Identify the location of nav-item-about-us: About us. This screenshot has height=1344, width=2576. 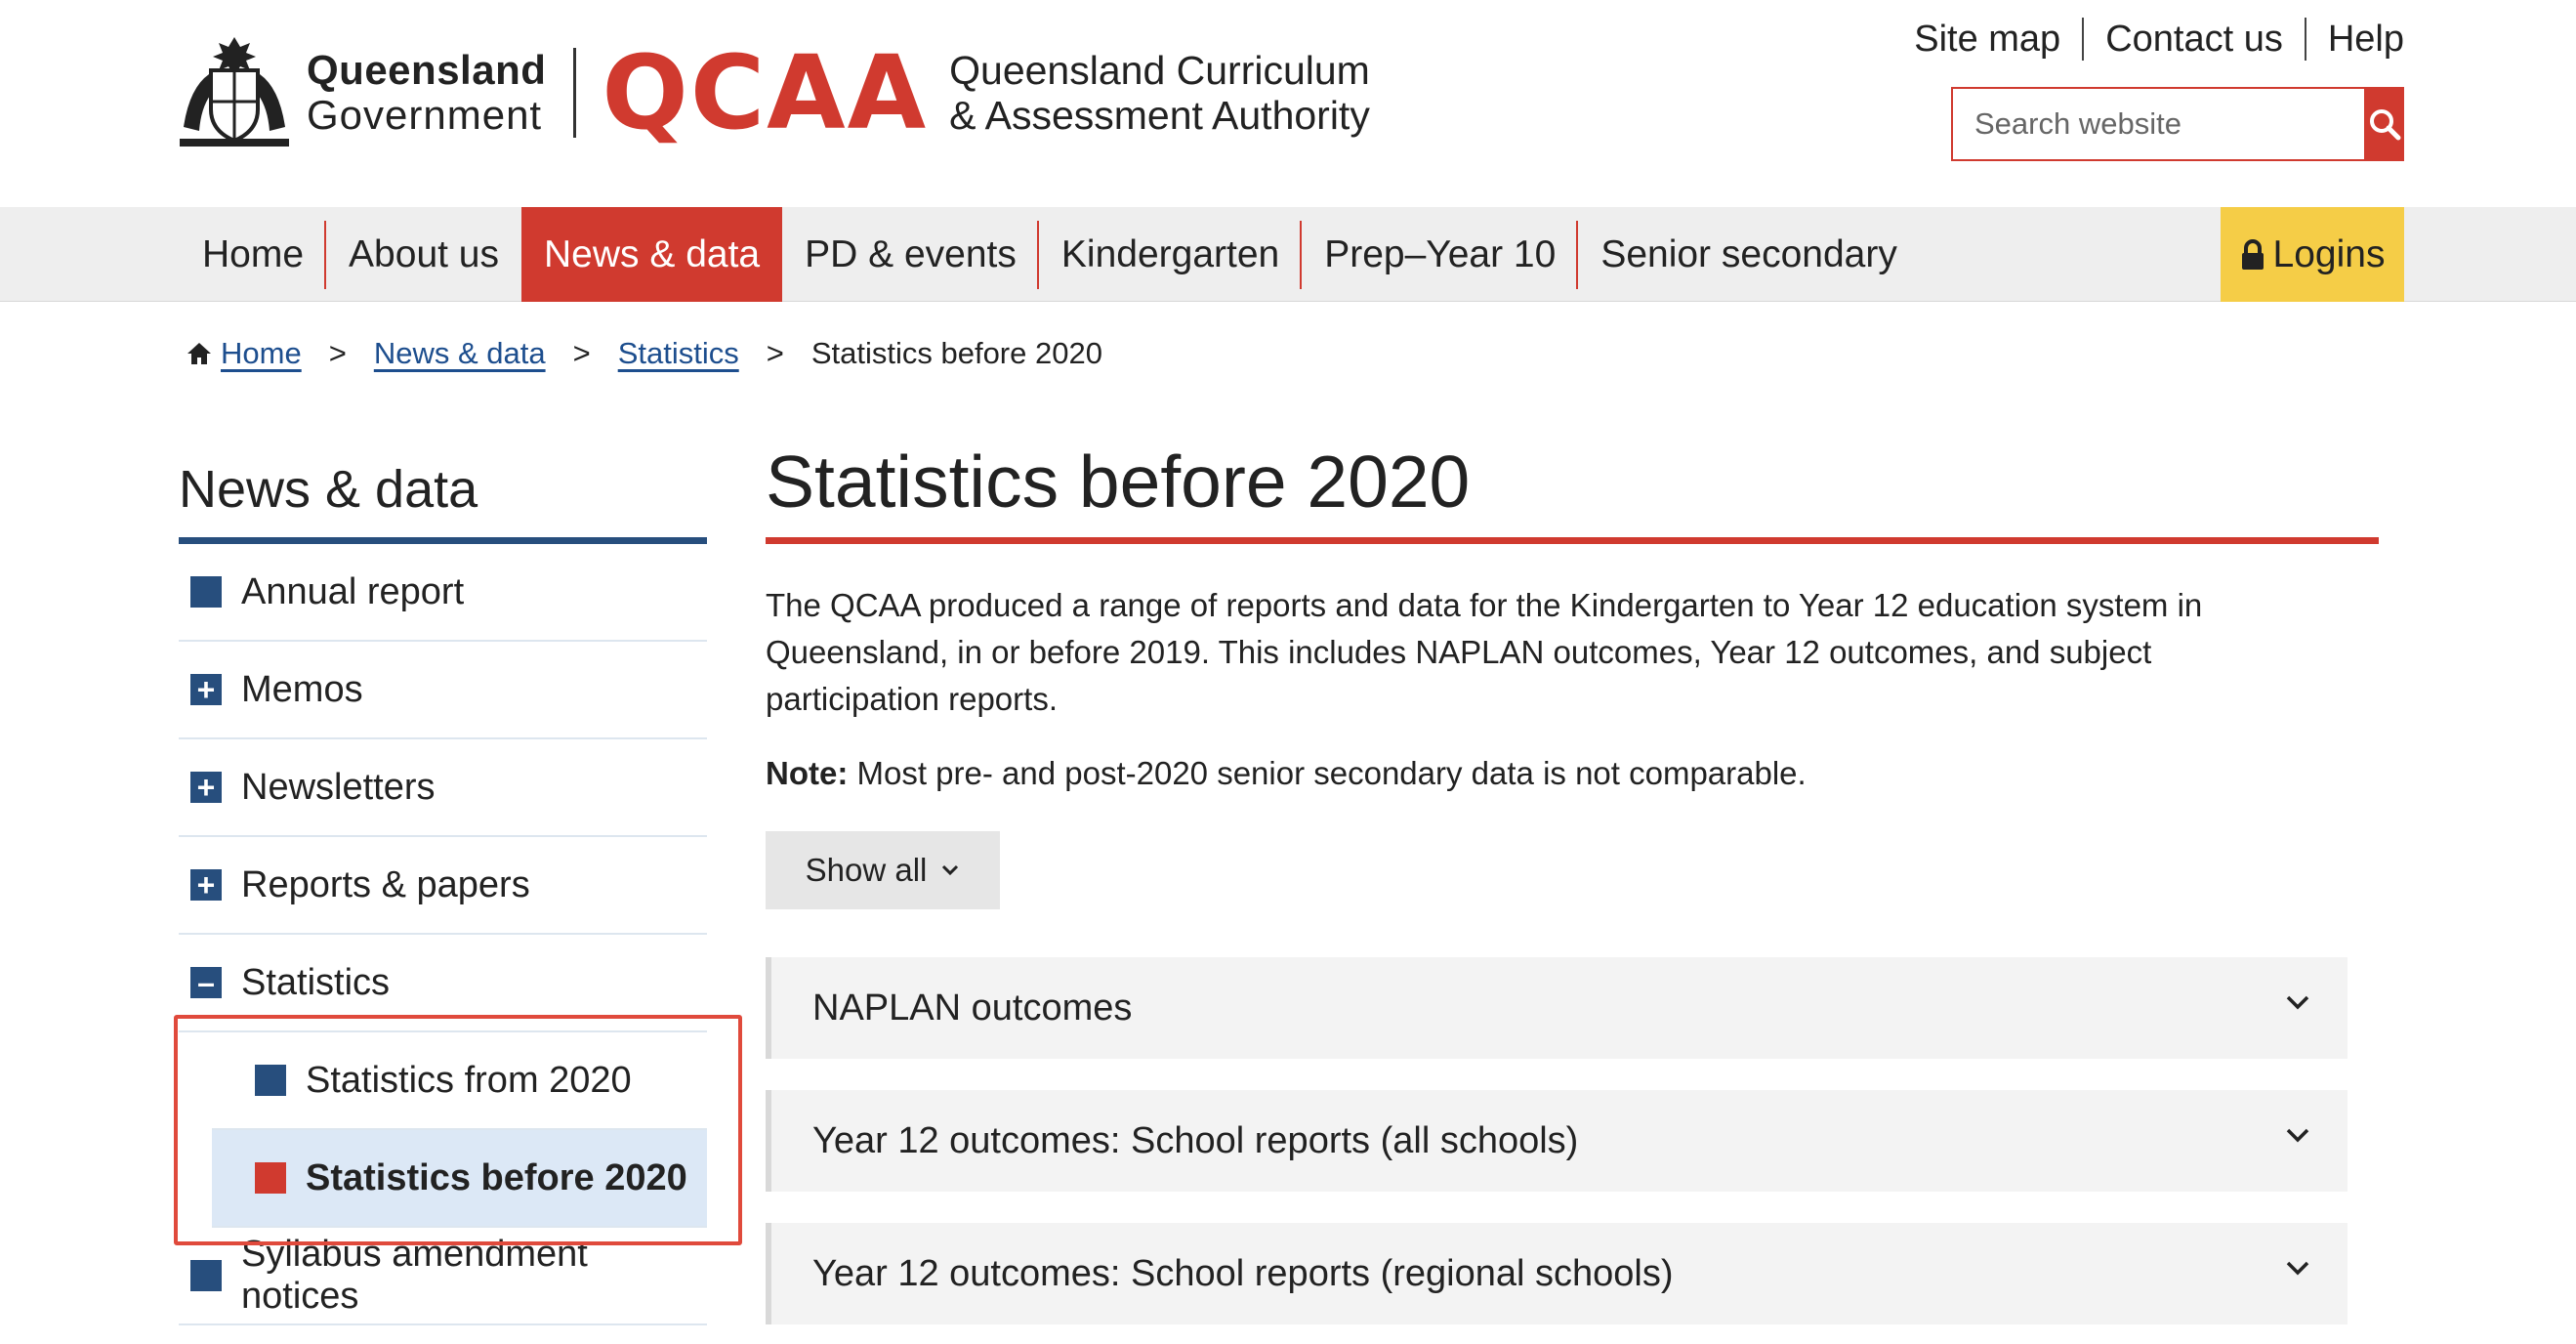
(424, 253).